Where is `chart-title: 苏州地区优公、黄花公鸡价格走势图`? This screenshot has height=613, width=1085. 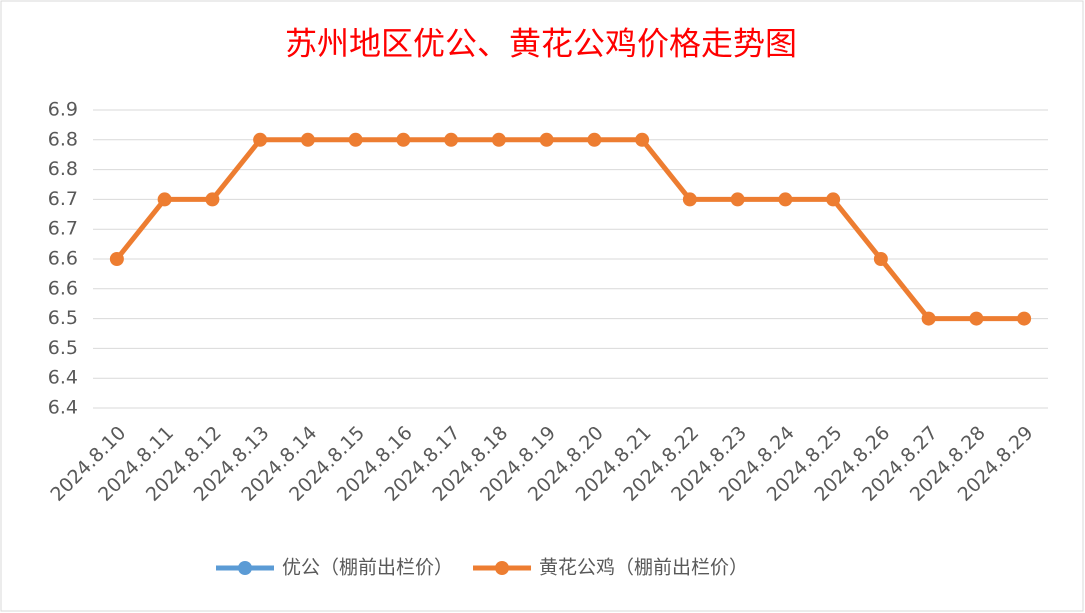 chart-title: 苏州地区优公、黄花公鸡价格走势图 is located at coordinates (541, 44).